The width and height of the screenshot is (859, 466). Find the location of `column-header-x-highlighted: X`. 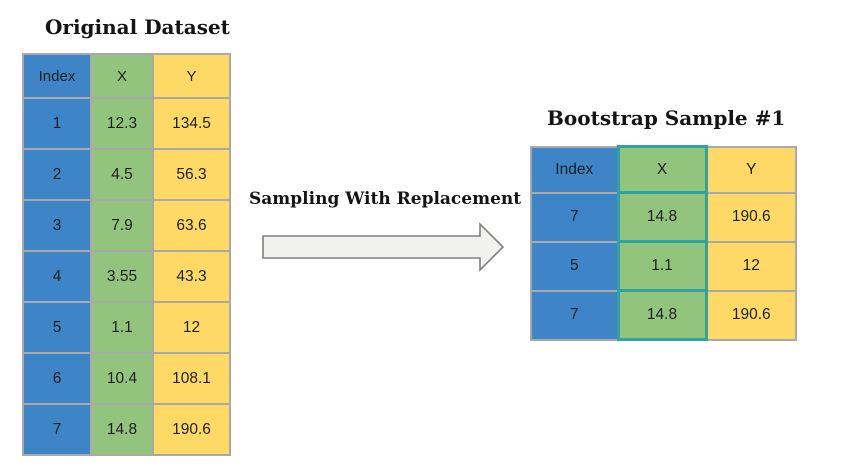

column-header-x-highlighted: X is located at coordinates (662, 169).